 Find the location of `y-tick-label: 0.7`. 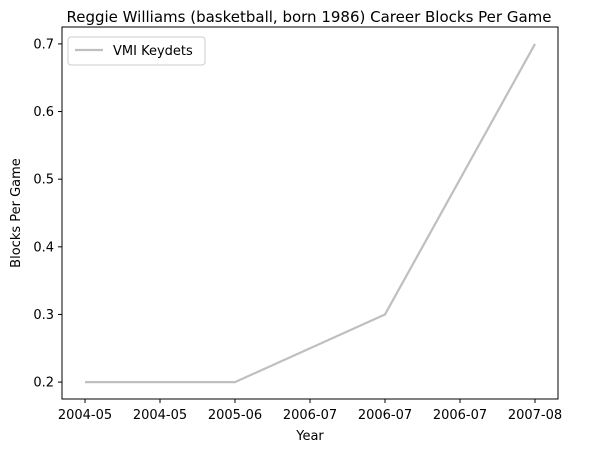

y-tick-label: 0.7 is located at coordinates (43, 44).